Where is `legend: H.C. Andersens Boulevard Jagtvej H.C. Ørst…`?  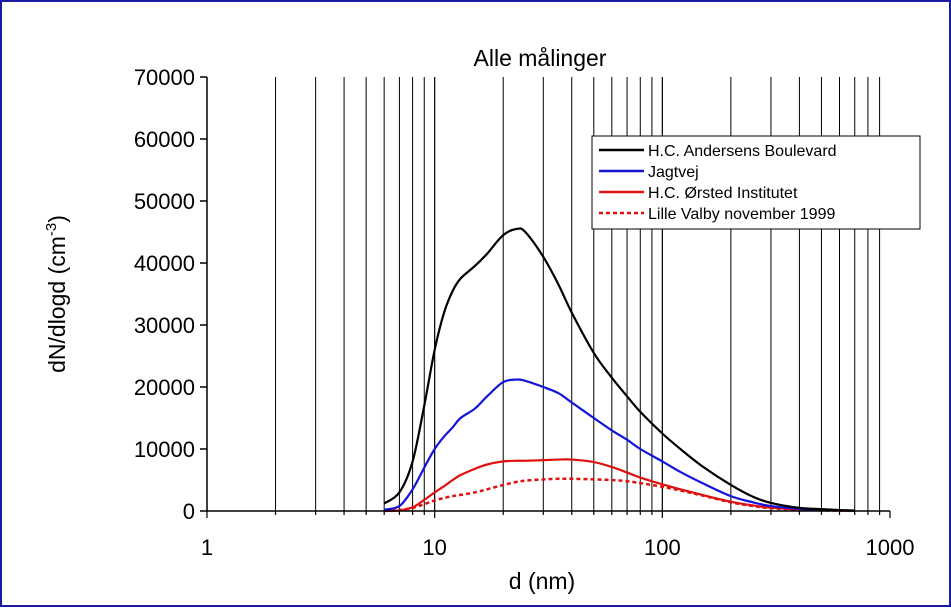 legend: H.C. Andersens Boulevard Jagtvej H.C. Ørst… is located at coordinates (756, 182).